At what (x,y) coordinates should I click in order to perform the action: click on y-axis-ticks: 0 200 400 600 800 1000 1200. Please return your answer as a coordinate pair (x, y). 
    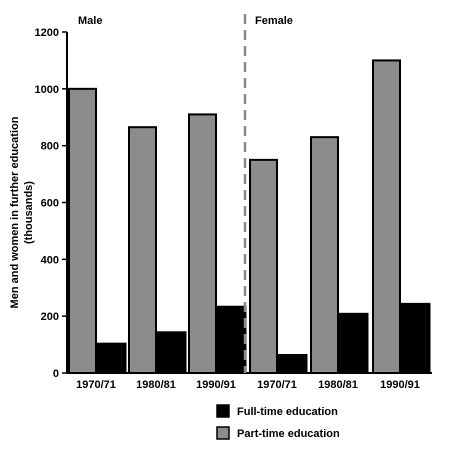
    Looking at the image, I should click on (51, 203).